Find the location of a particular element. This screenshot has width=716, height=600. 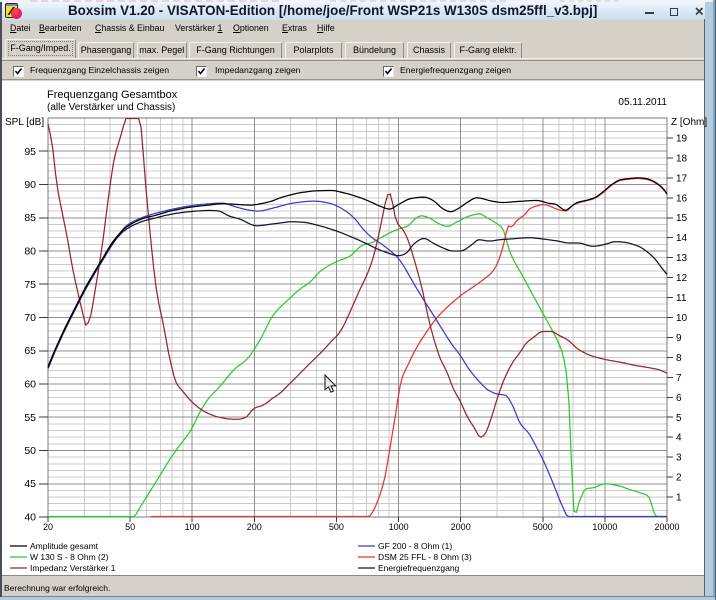

svg-text: 40 is located at coordinates (30, 518).